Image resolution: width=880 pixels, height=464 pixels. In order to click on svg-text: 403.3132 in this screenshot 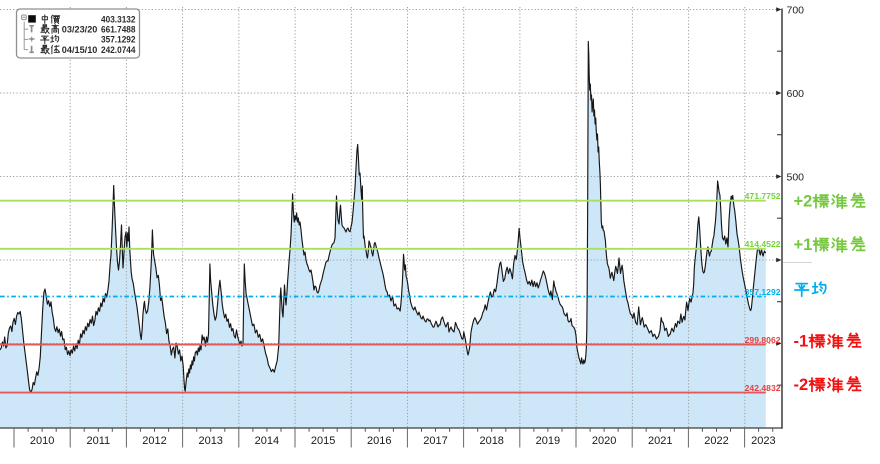, I will do `click(118, 19)`.